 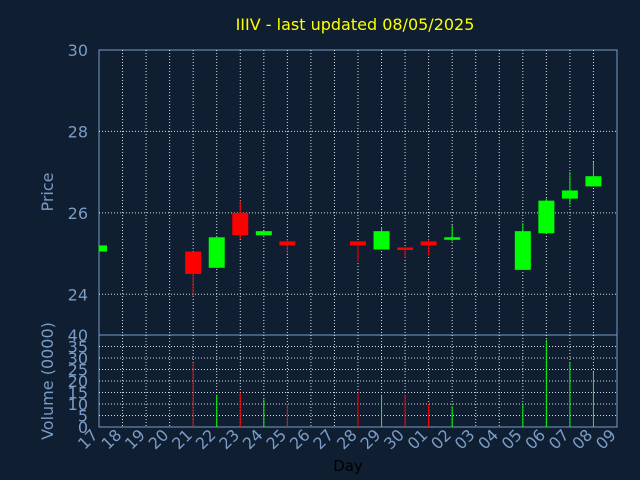 I want to click on volume-tick-label: 25, so click(x=78, y=370).